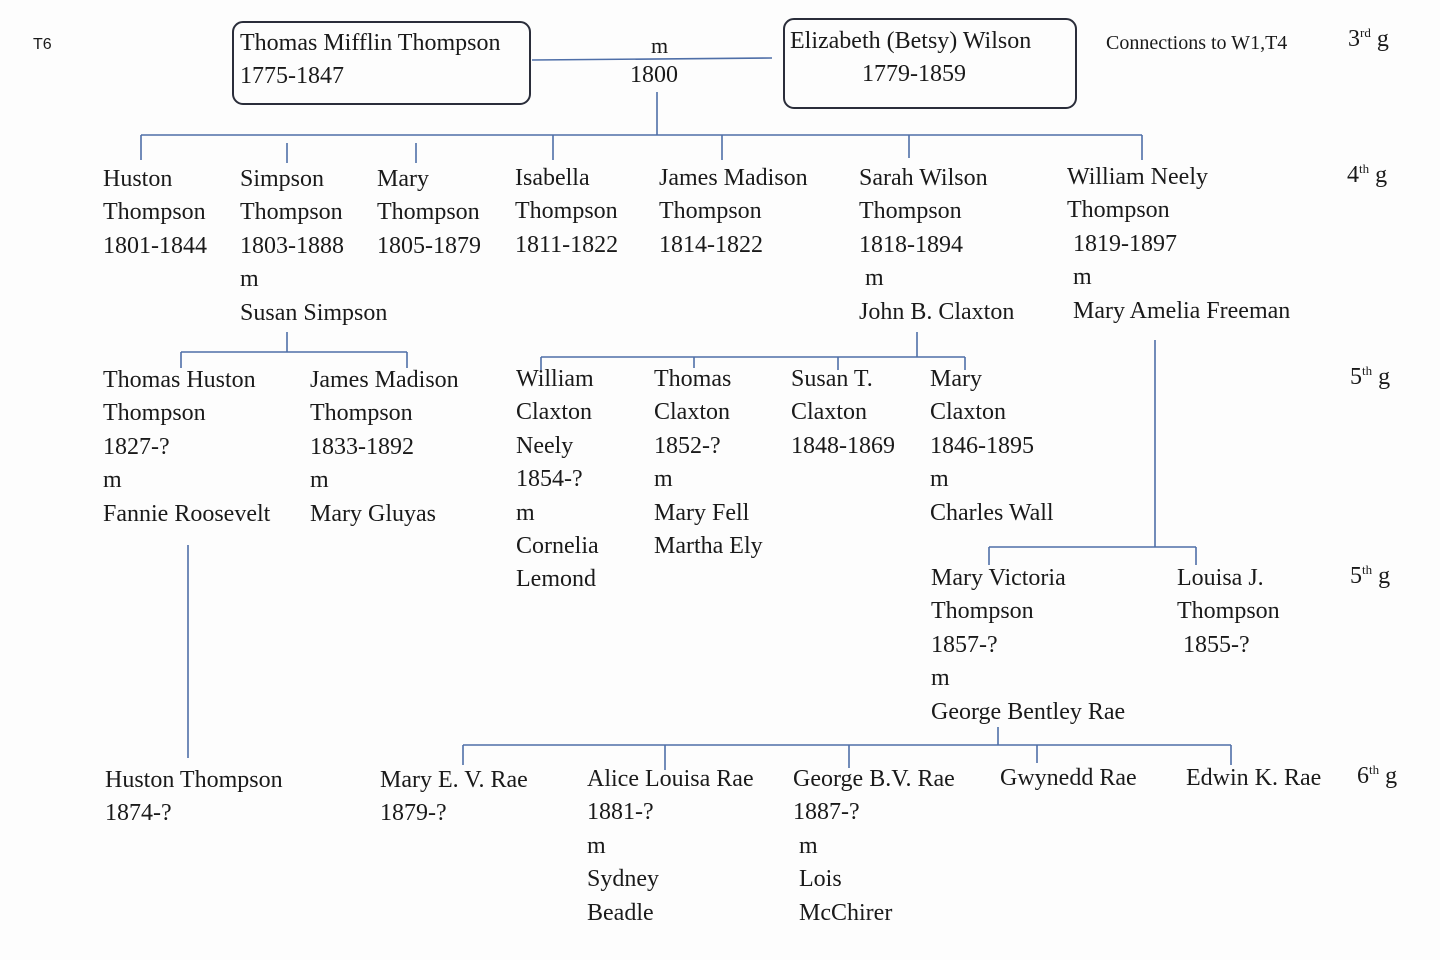  I want to click on person-huston-thompson-2: Huston Thompson 1874-?, so click(194, 797).